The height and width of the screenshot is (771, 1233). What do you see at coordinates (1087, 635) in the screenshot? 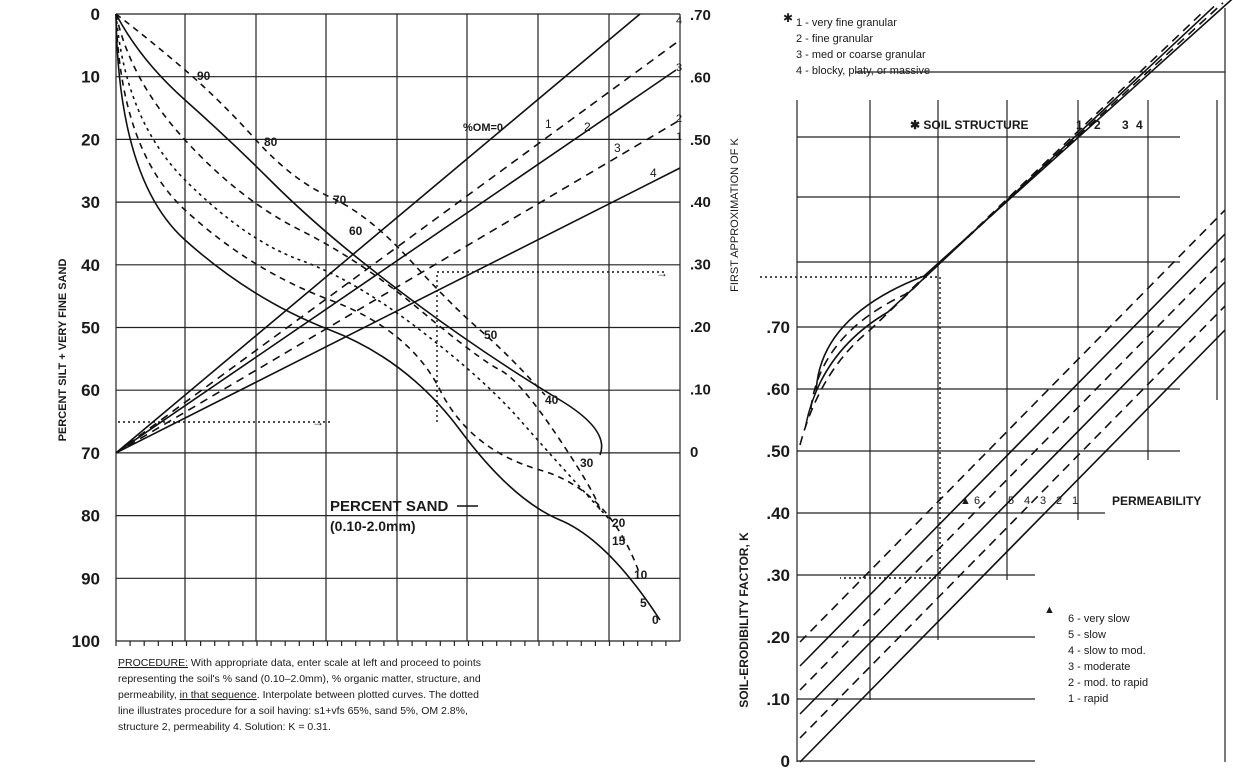
I see `permeability-legend-item: 5 - slow` at bounding box center [1087, 635].